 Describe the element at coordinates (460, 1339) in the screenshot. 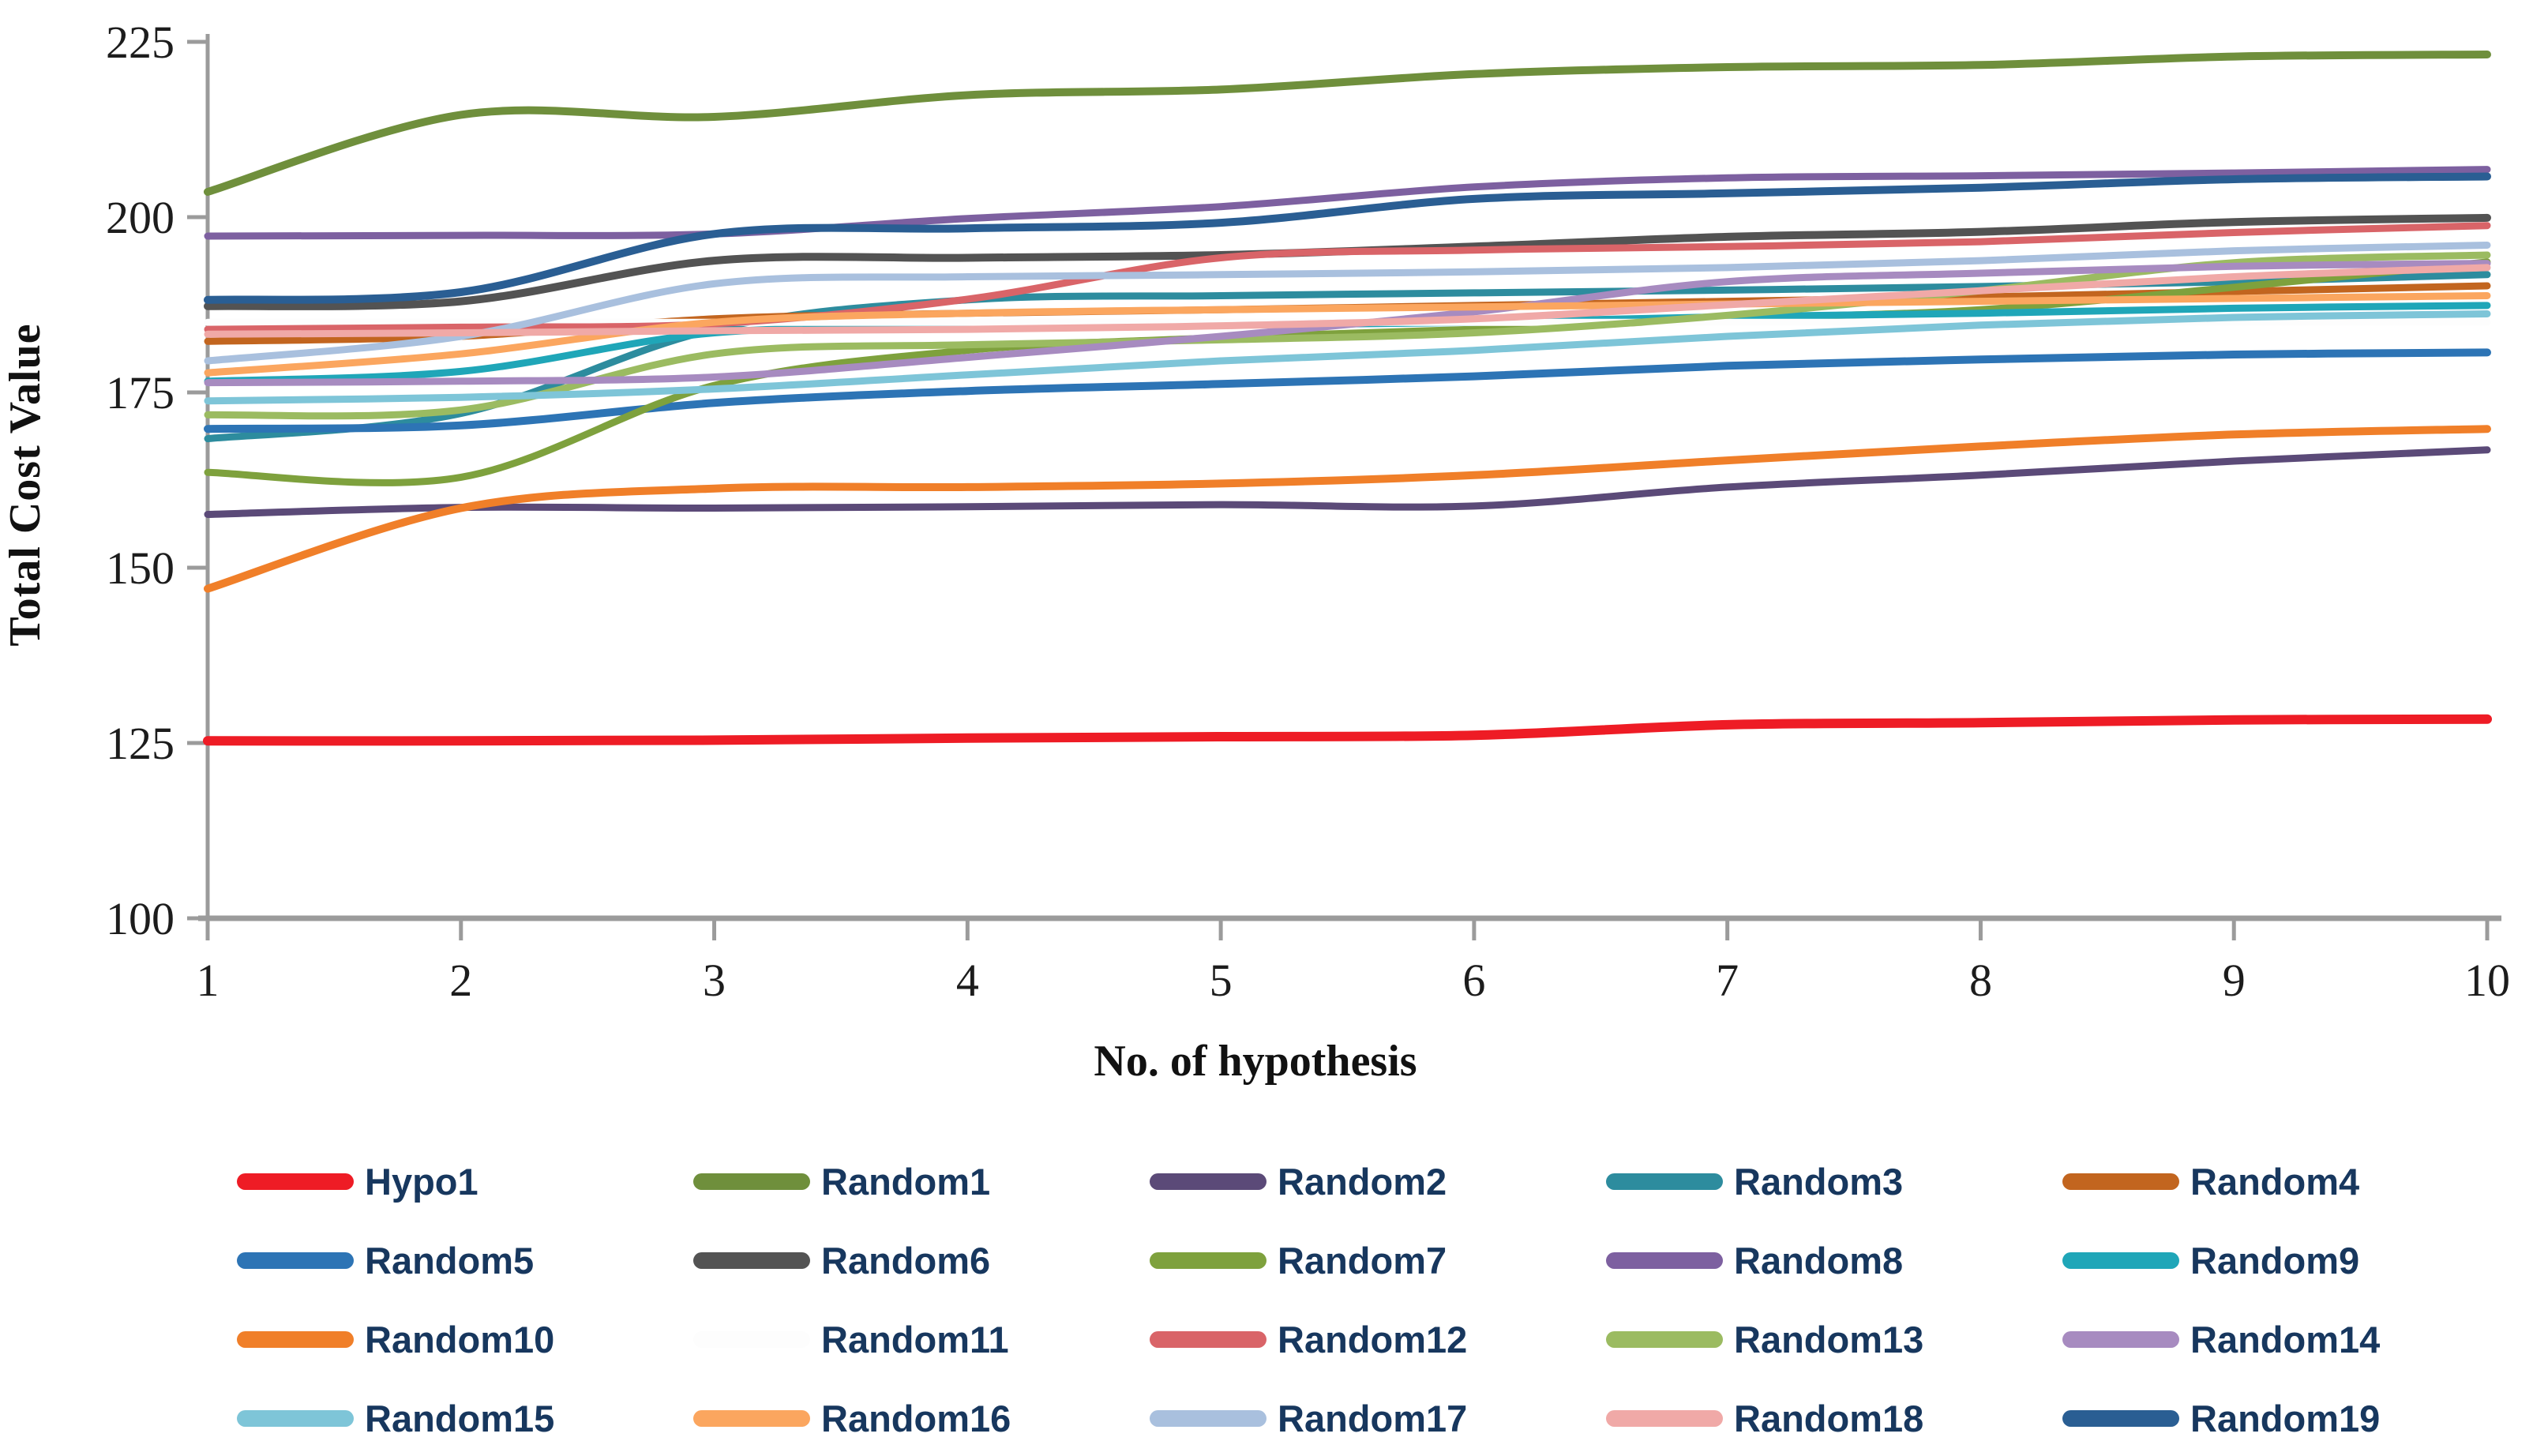

I see `legend-label-Random10: Random10` at that location.